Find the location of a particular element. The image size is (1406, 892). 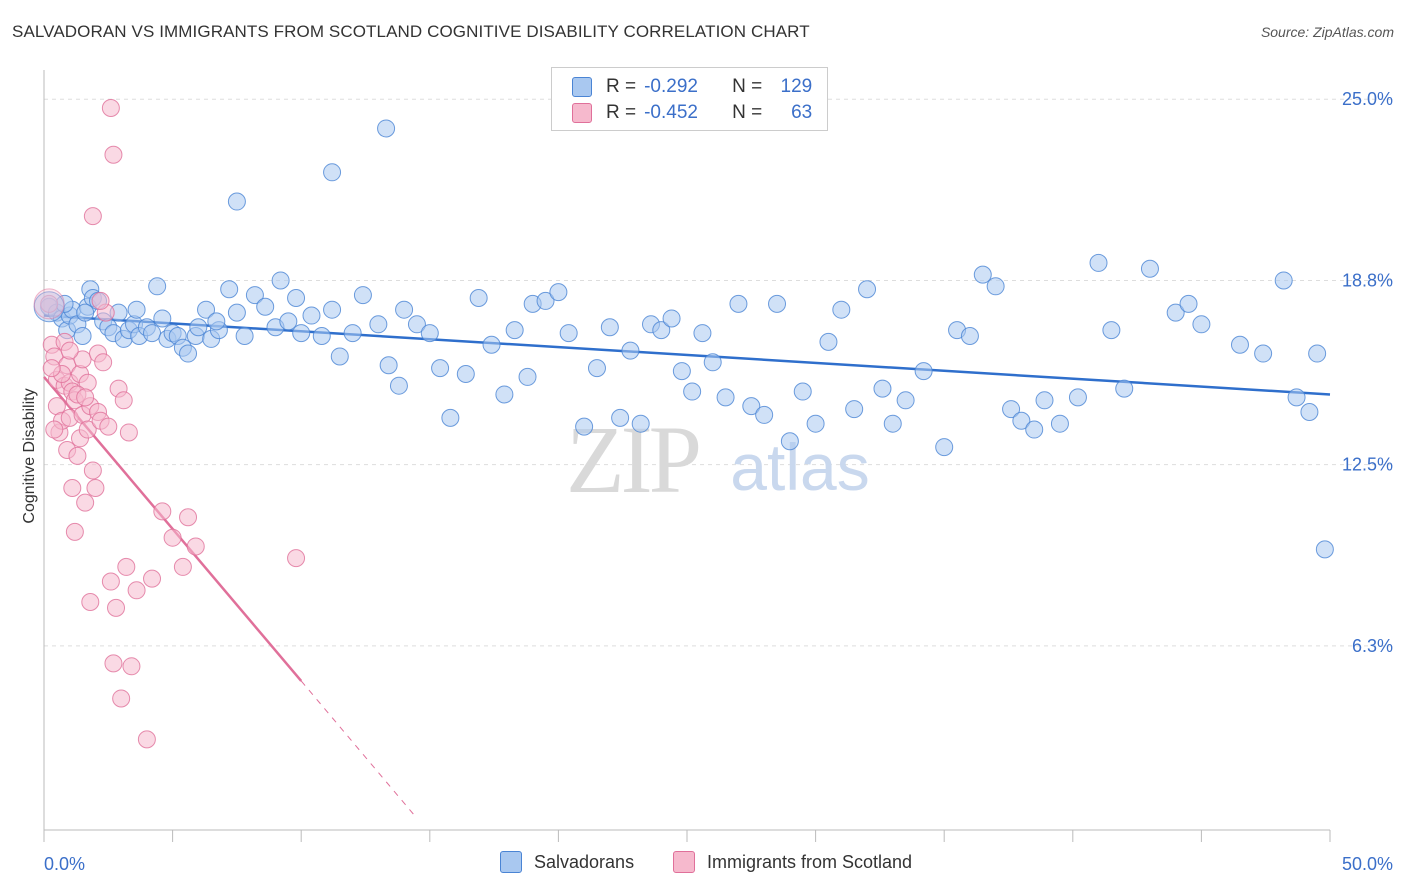

stats-legend: R = -0.292 N = 129 R = -0.452 N = 63 is located at coordinates (689, 99).